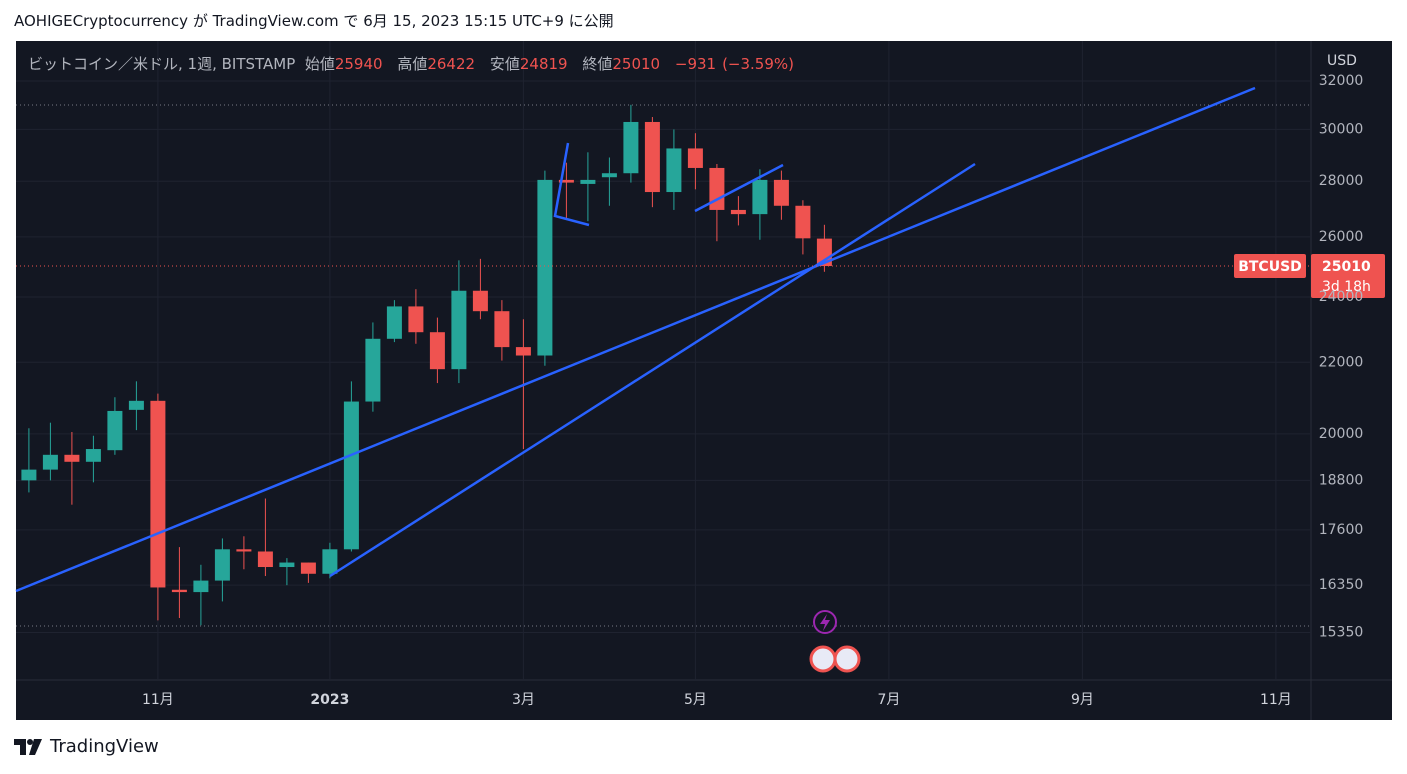 The height and width of the screenshot is (774, 1407). Describe the element at coordinates (1341, 480) in the screenshot. I see `y-tick-label: 18800` at that location.